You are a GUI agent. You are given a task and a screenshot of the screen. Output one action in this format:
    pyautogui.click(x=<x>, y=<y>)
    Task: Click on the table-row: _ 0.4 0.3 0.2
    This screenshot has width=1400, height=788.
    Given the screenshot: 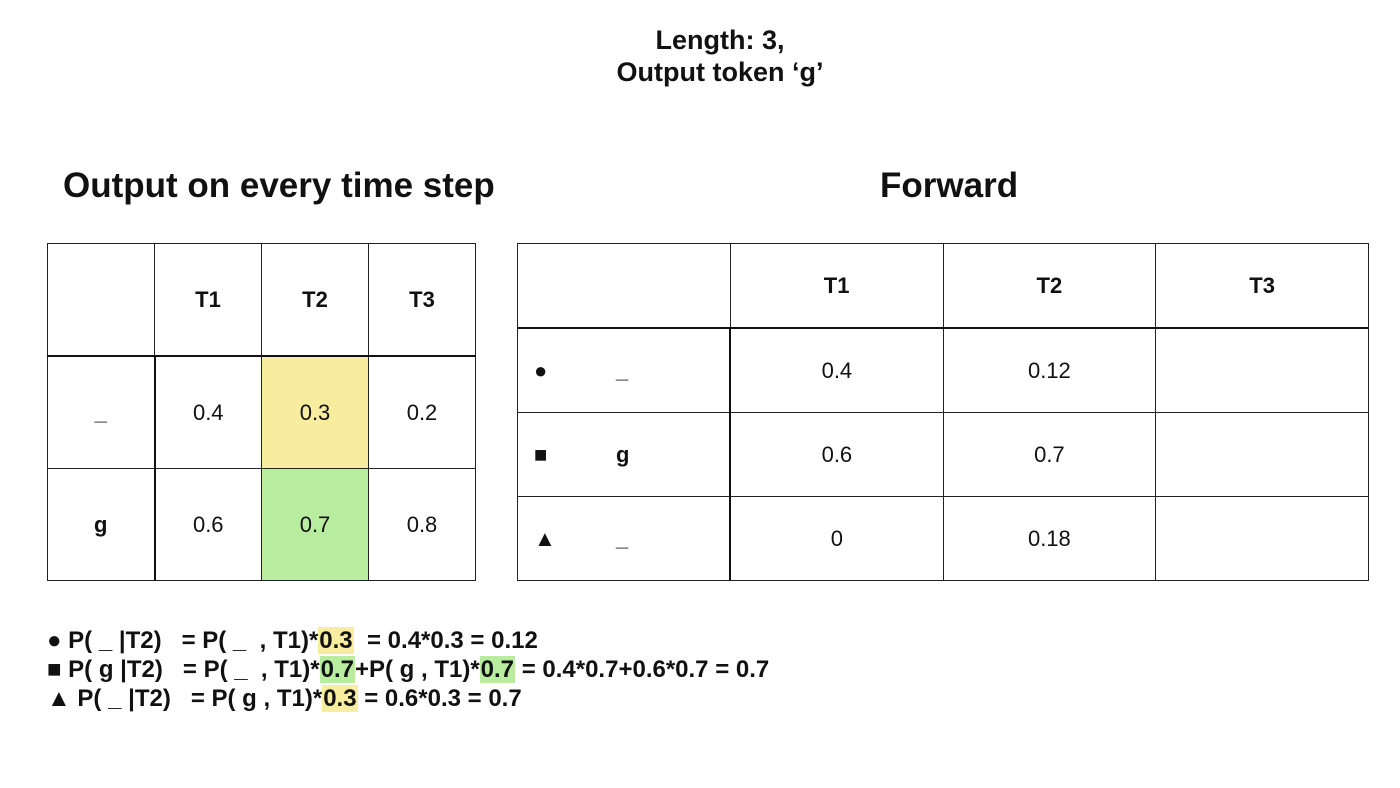 What is the action you would take?
    pyautogui.click(x=261, y=412)
    